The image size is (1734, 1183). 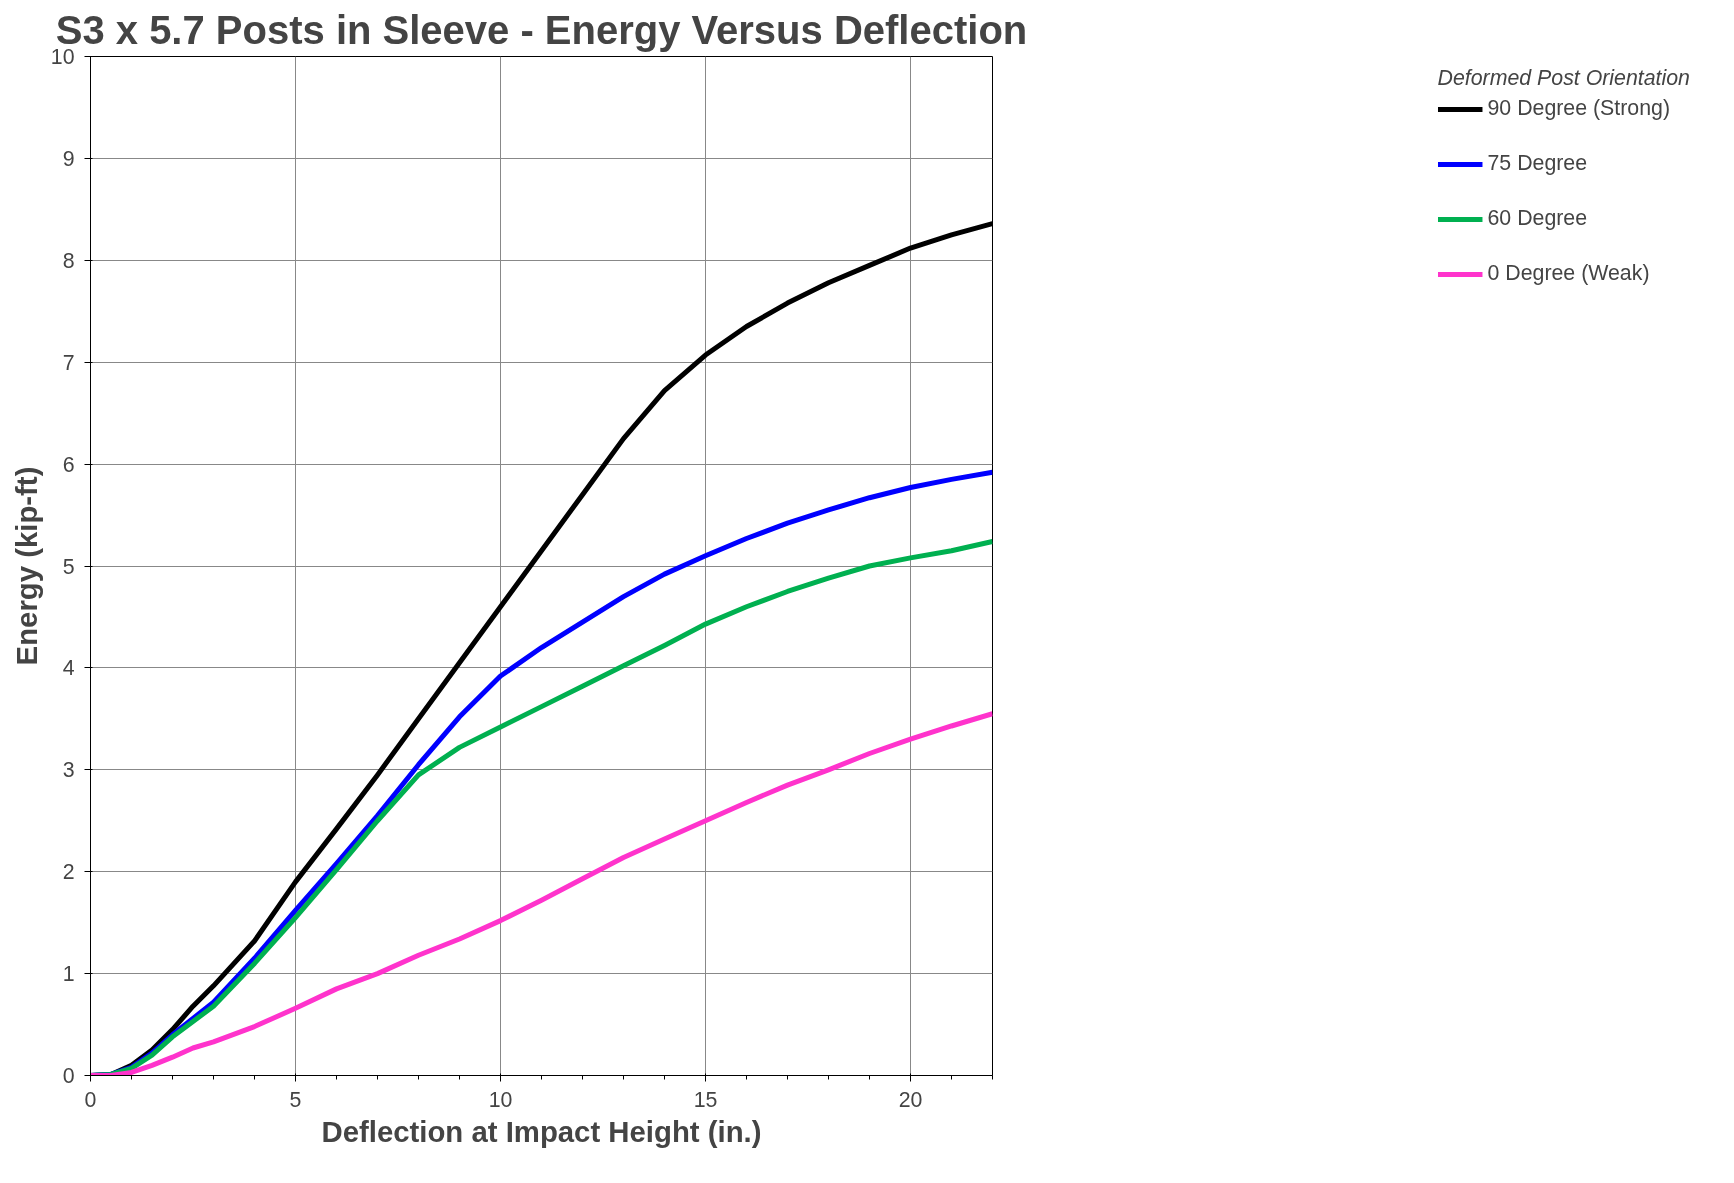 I want to click on x-tick-label: 15, so click(x=705, y=1099).